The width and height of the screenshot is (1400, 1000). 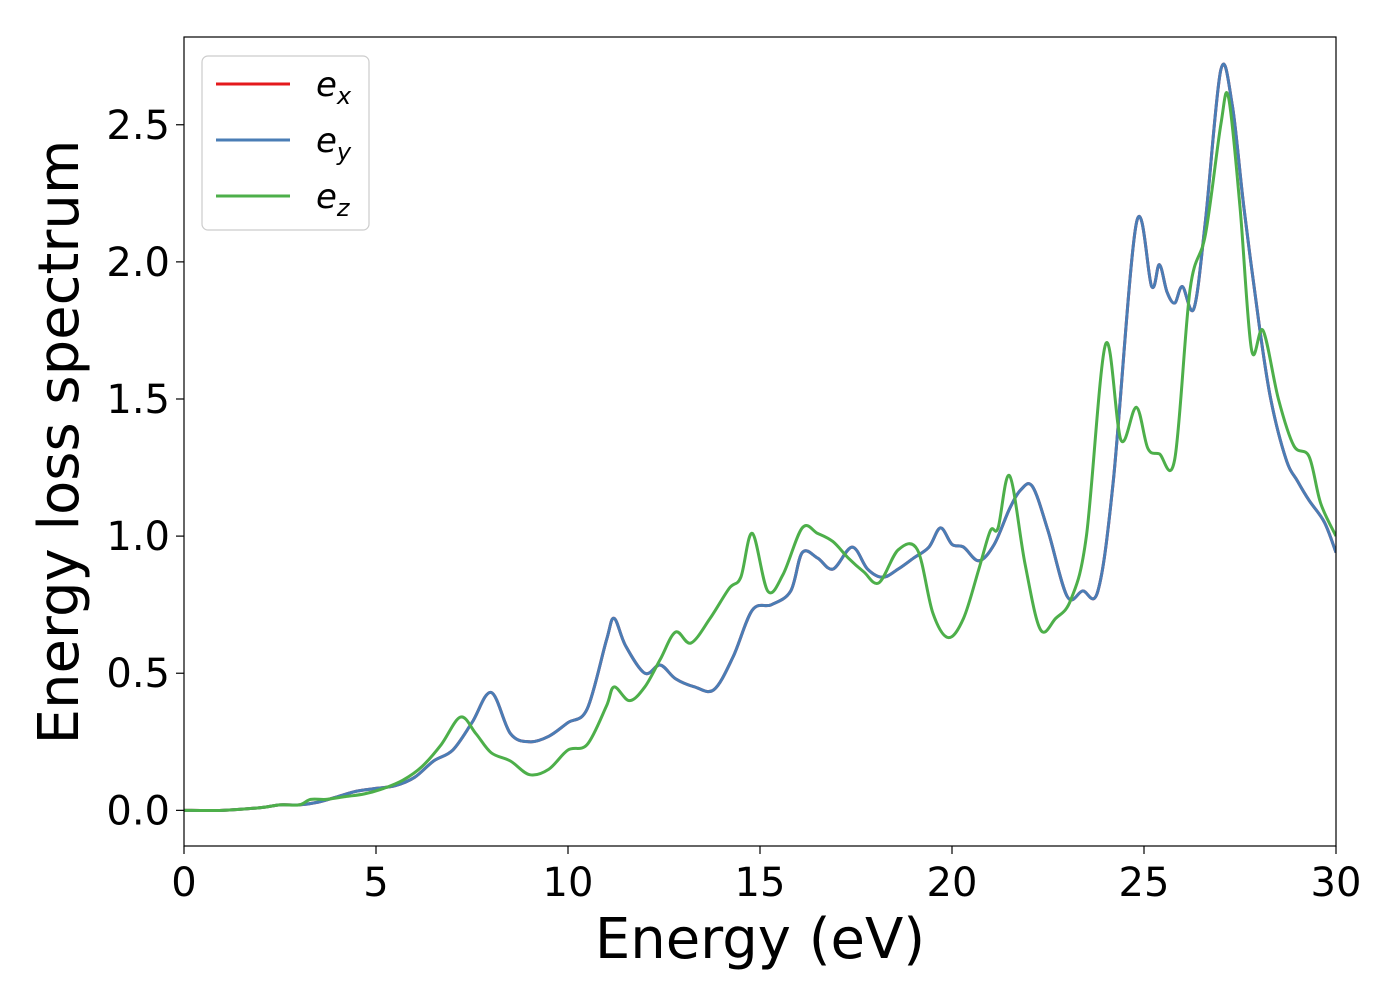 I want to click on y-tick-label: 2.0, so click(x=138, y=263).